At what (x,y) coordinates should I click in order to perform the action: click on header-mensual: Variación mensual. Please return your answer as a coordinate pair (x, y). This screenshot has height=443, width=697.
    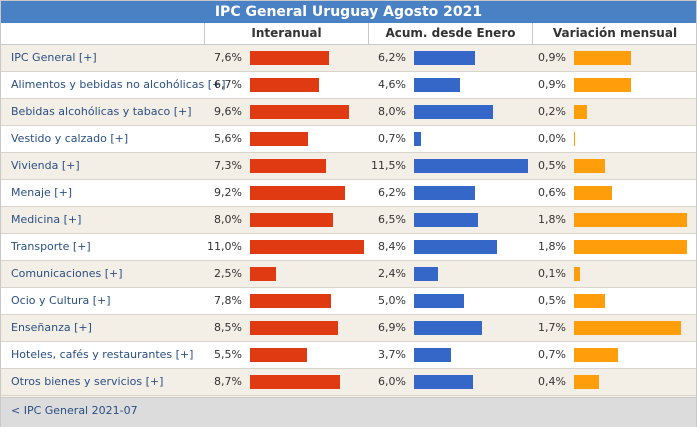
    Looking at the image, I should click on (614, 33).